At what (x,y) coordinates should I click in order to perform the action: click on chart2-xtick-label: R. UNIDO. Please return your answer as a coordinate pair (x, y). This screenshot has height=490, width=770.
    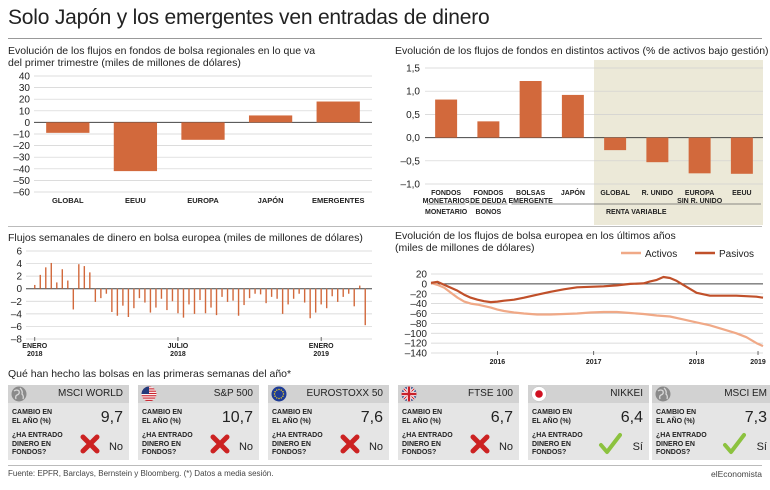
    Looking at the image, I should click on (658, 193).